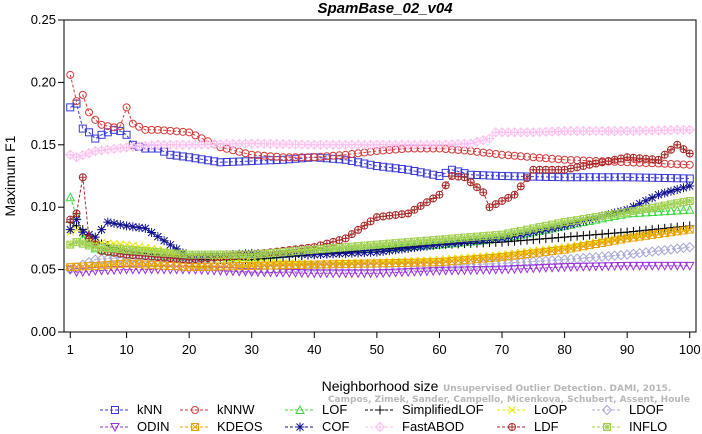 The image size is (702, 434). Describe the element at coordinates (377, 349) in the screenshot. I see `x-tick-label: 50` at that location.